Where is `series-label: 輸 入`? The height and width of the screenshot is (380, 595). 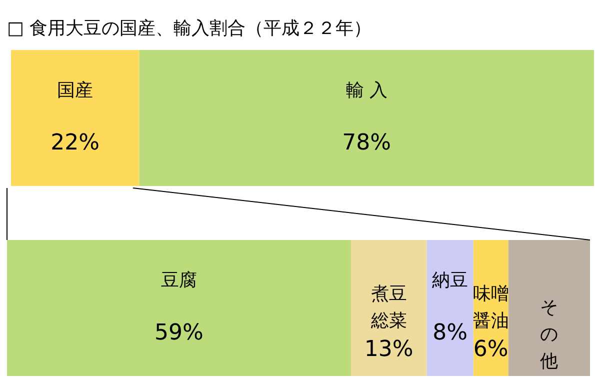 series-label: 輸 入 is located at coordinates (367, 90).